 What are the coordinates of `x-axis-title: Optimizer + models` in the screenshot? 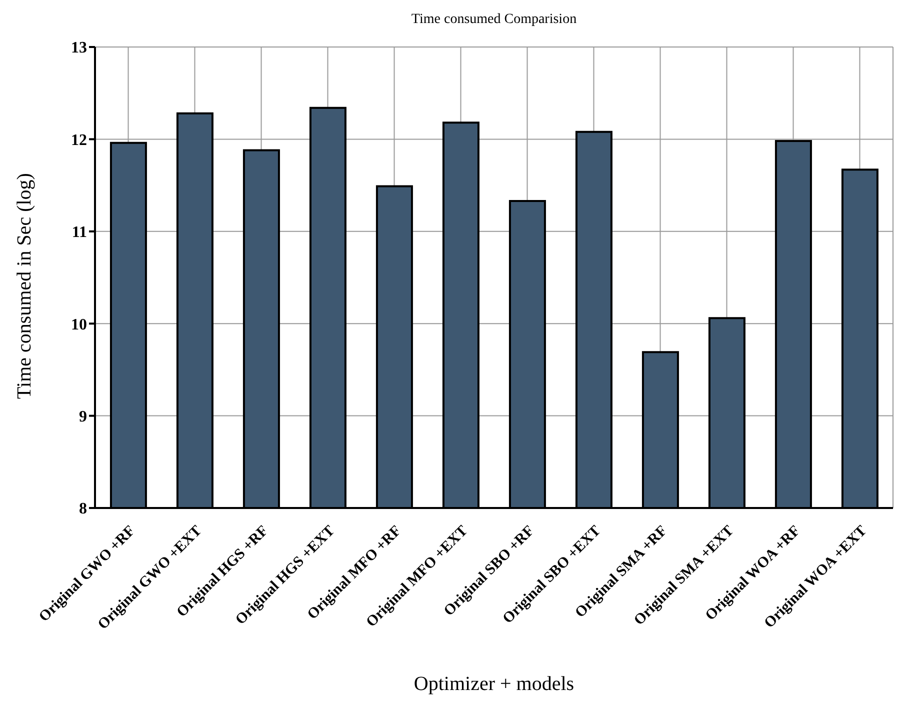 It's located at (494, 684).